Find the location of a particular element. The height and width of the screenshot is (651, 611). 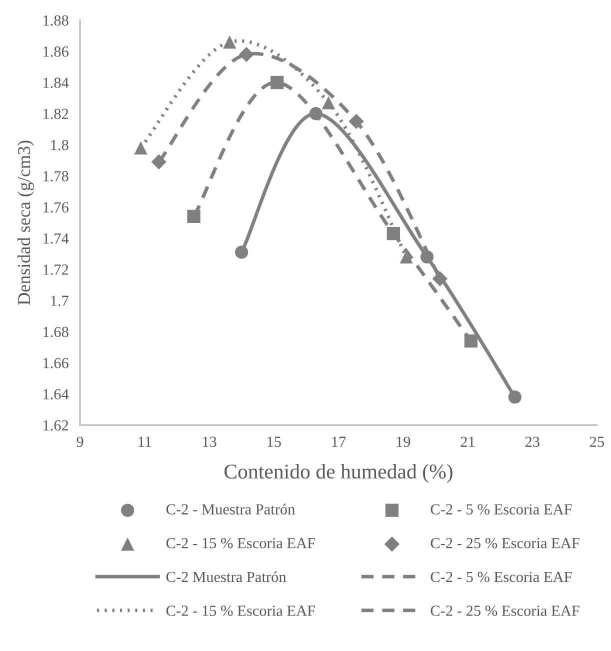

y-tick-label: 1.72 is located at coordinates (56, 269).